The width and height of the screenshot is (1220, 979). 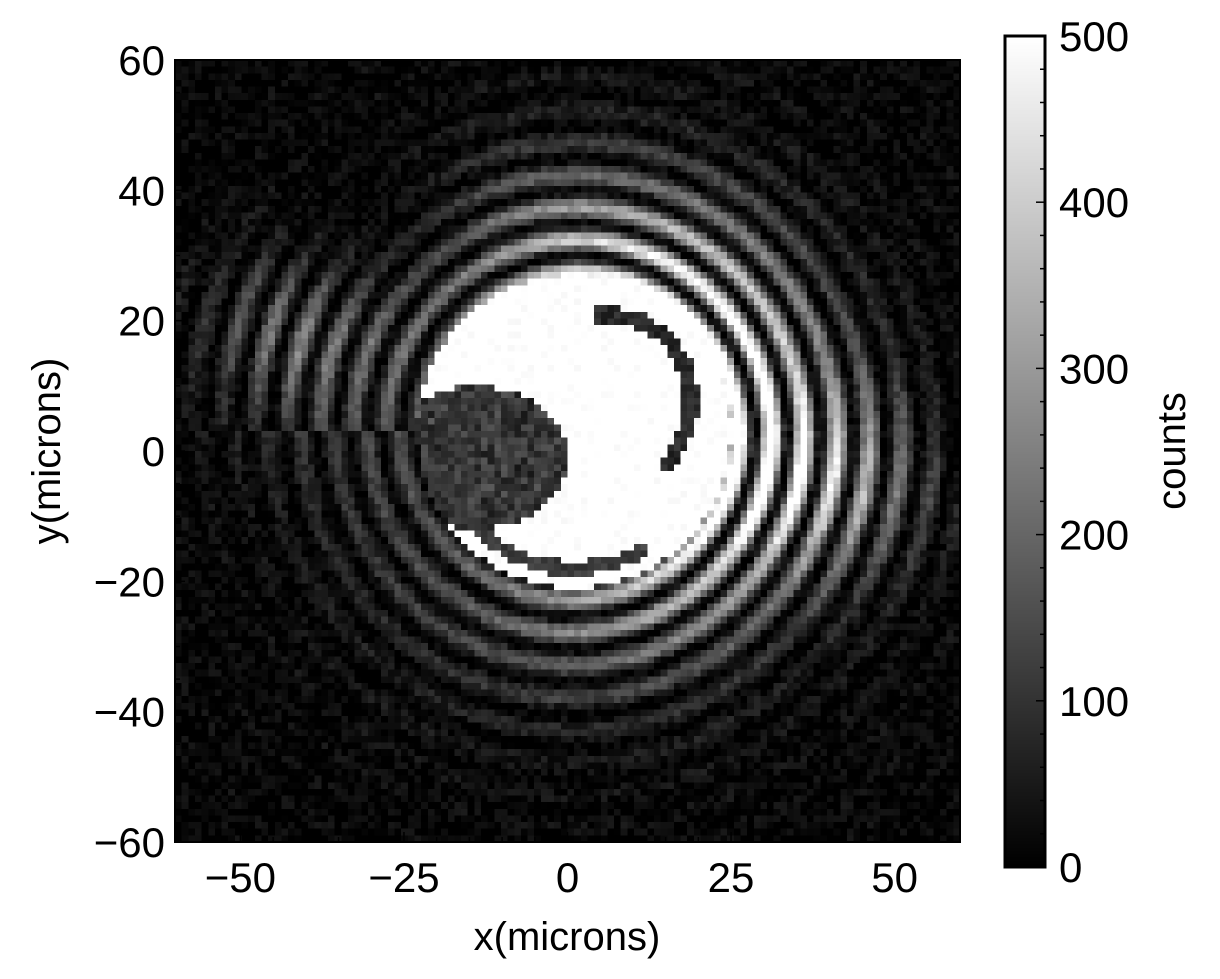 What do you see at coordinates (129, 842) in the screenshot?
I see `y-tick-label: −60` at bounding box center [129, 842].